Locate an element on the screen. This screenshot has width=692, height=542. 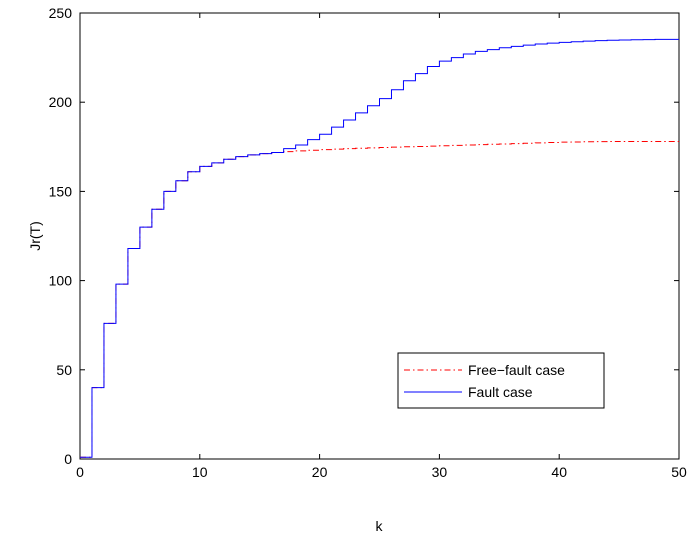
y-axis-label: Jr(T) is located at coordinates (35, 236).